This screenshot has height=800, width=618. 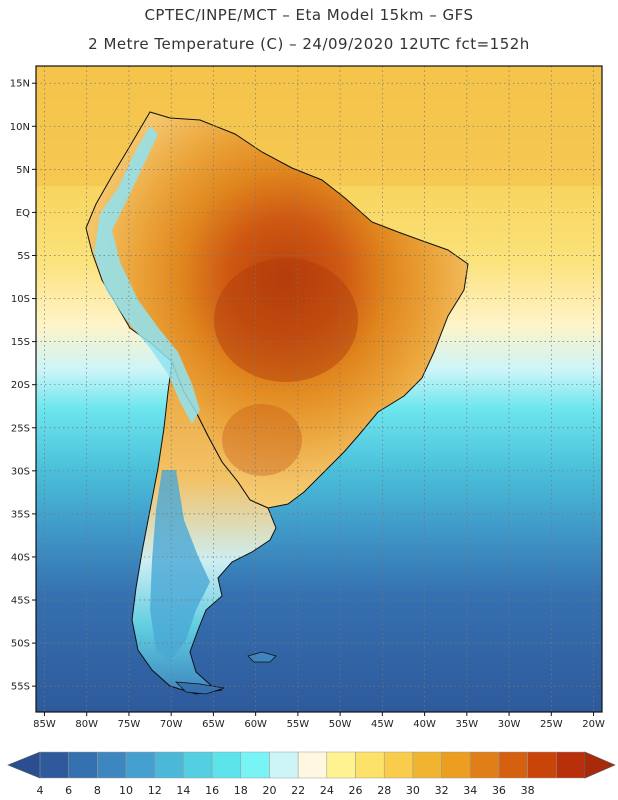 I want to click on lon-label: 30W, so click(x=509, y=724).